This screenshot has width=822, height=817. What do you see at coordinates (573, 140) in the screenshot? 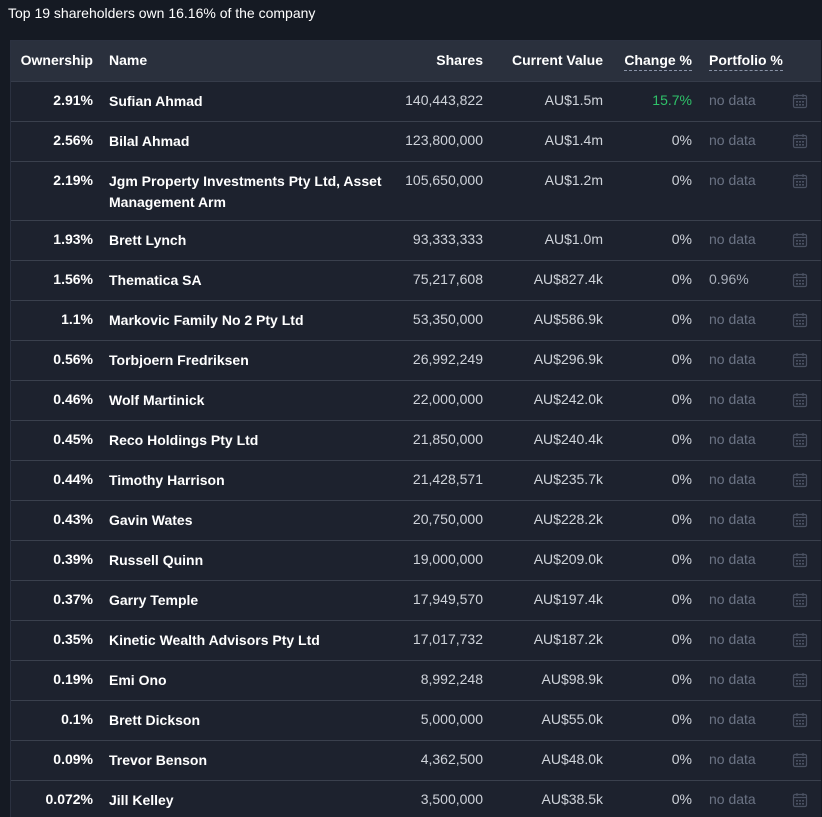
I see `current-value-cell: AU$1.4m` at bounding box center [573, 140].